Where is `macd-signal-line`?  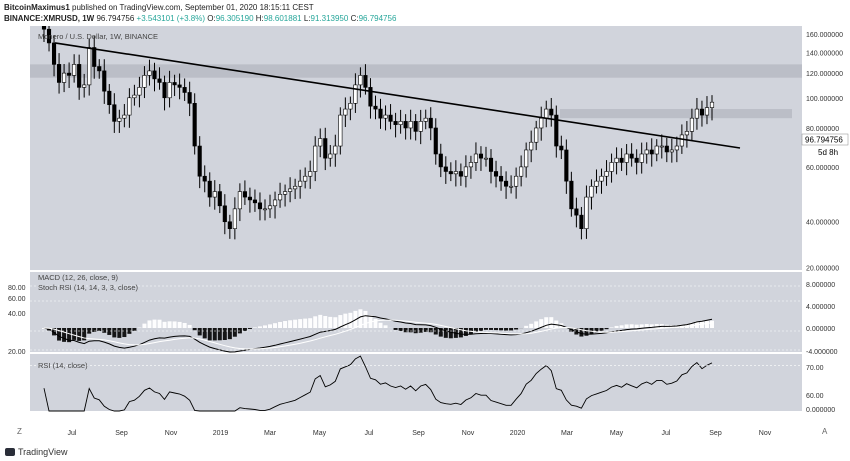
macd-signal-line is located at coordinates (378, 334).